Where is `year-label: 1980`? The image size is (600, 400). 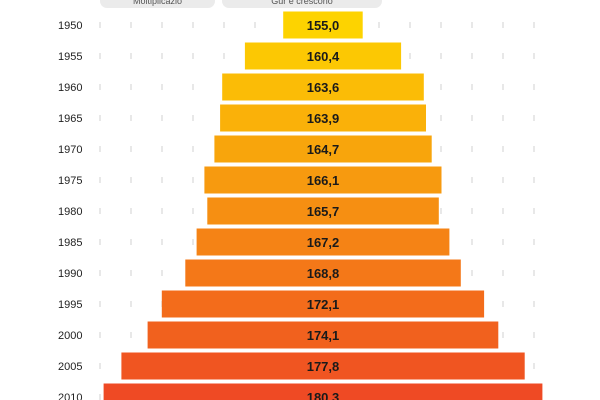
year-label: 1980 is located at coordinates (70, 212).